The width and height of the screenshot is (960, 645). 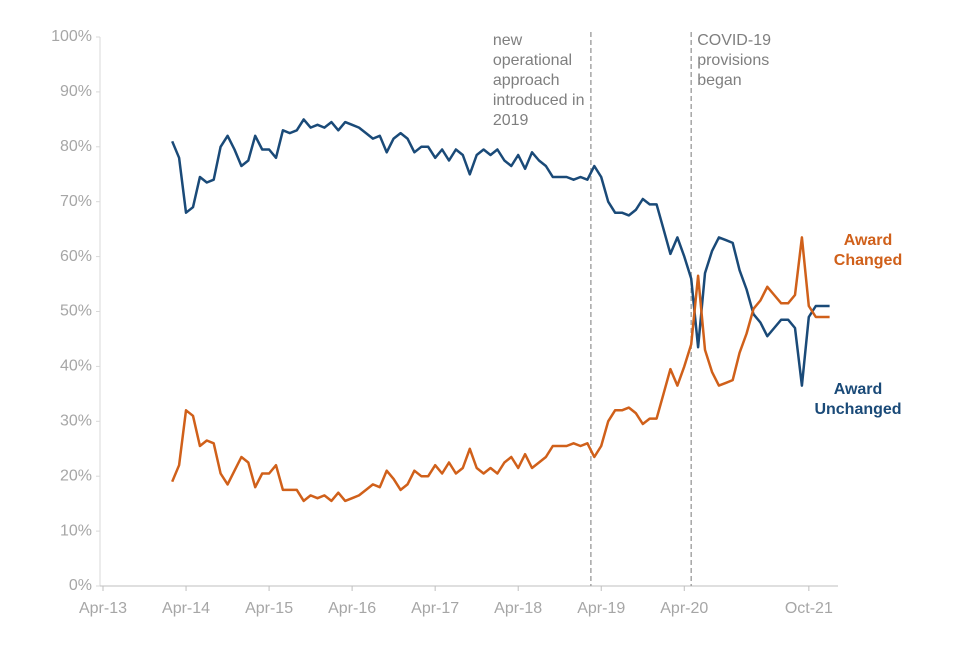 I want to click on y-tick-label: 50%, so click(x=76, y=311).